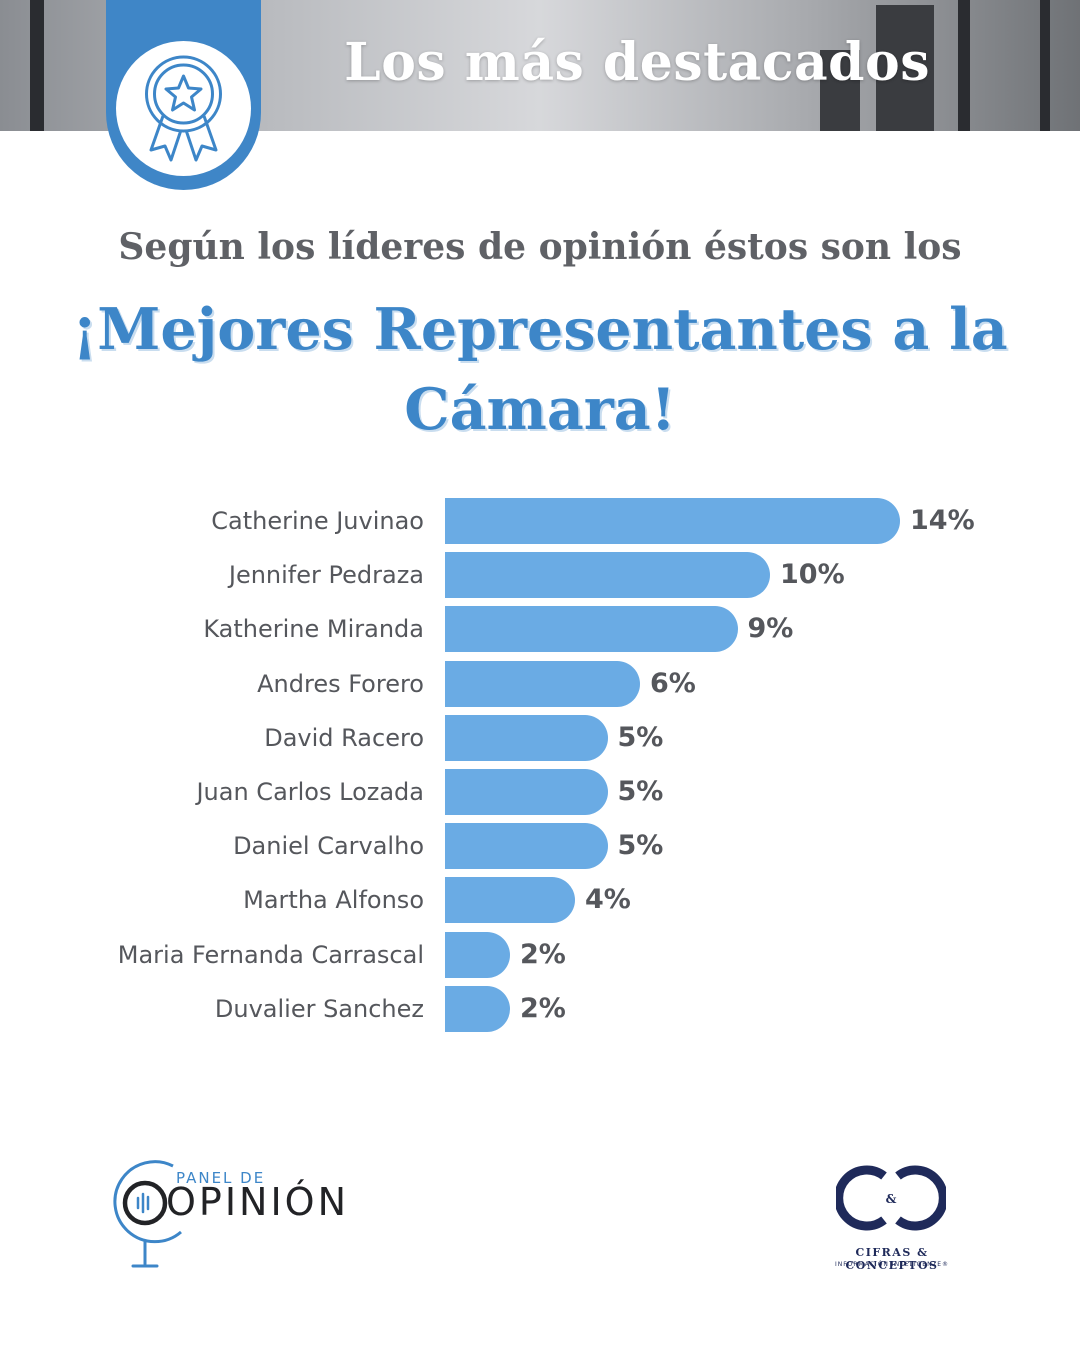 Image resolution: width=1080 pixels, height=1350 pixels. I want to click on bar-value-label: 4%, so click(608, 900).